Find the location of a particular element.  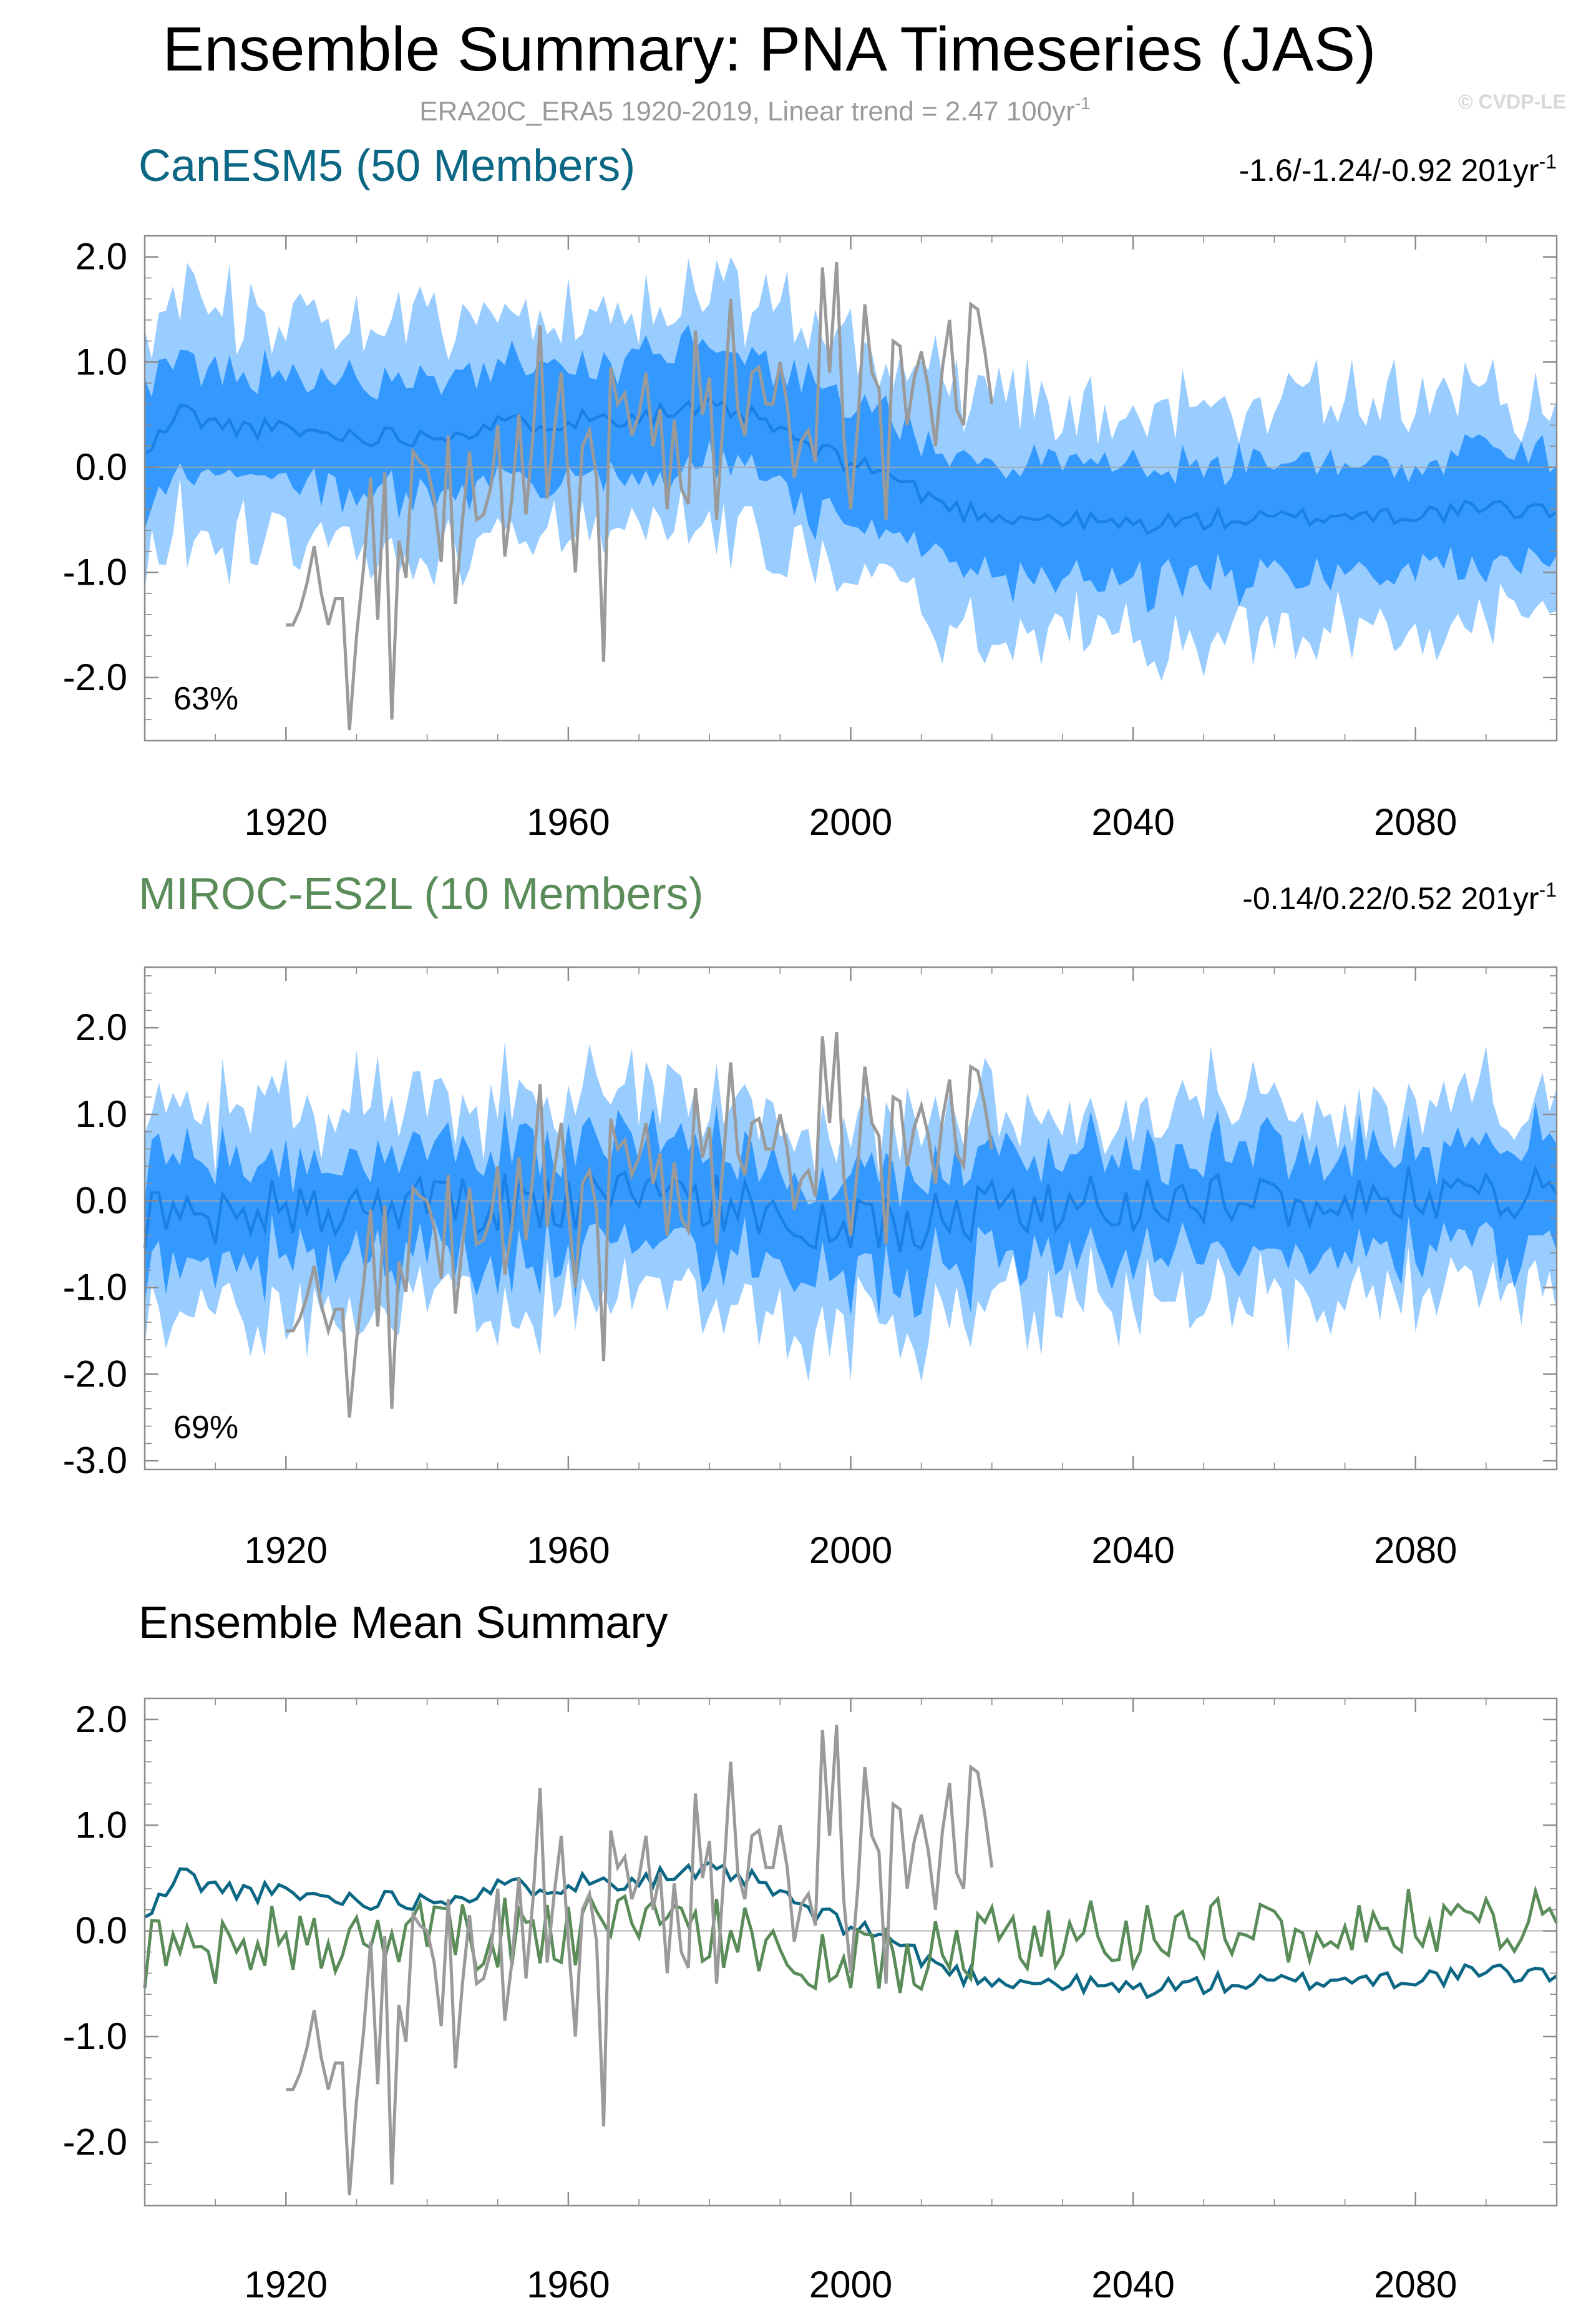

series-line-canesm5 is located at coordinates (851, 1930).